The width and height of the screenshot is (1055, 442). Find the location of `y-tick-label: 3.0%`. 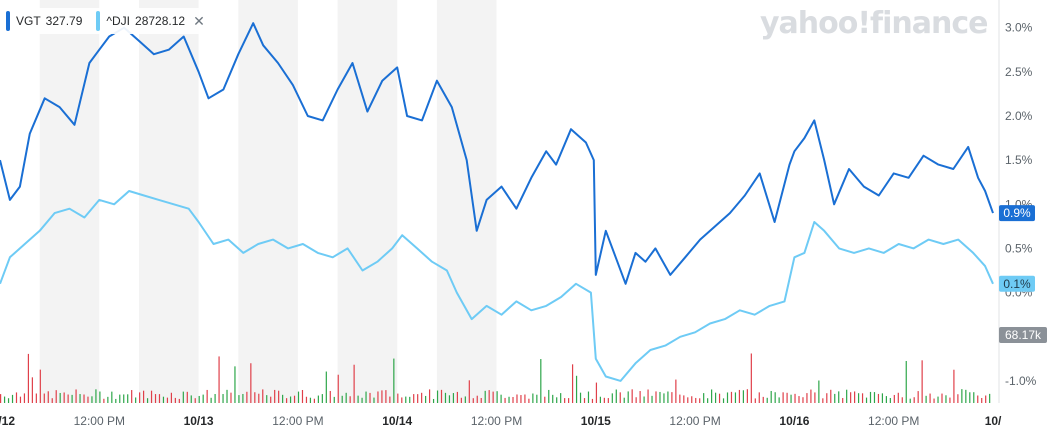

y-tick-label: 3.0% is located at coordinates (1019, 28).